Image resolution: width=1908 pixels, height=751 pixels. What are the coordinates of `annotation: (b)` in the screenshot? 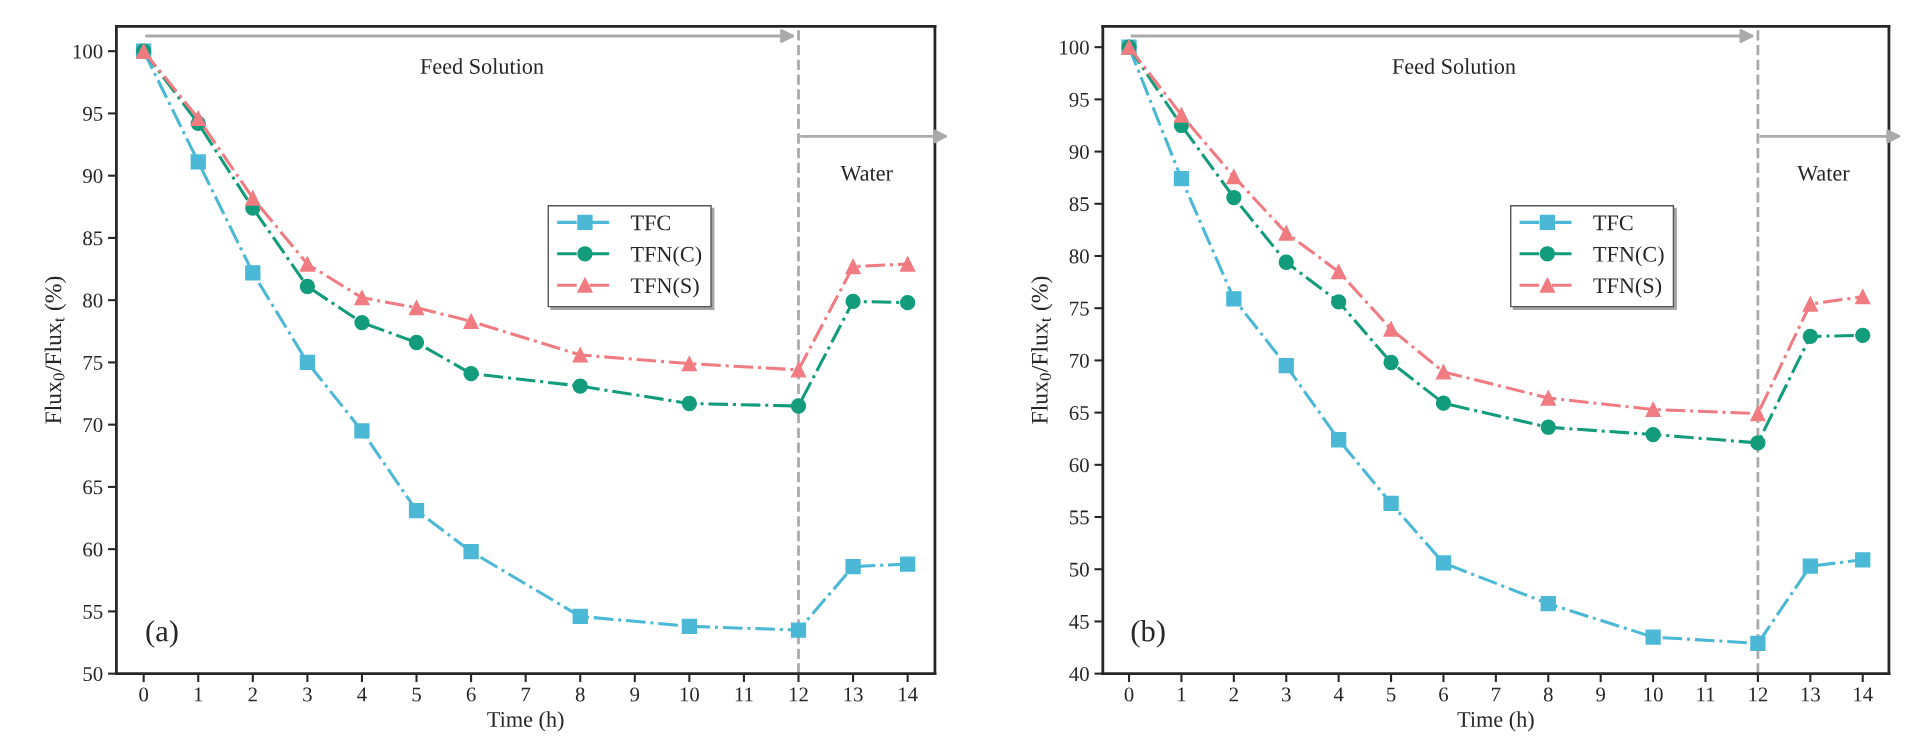 It's located at (1148, 634).